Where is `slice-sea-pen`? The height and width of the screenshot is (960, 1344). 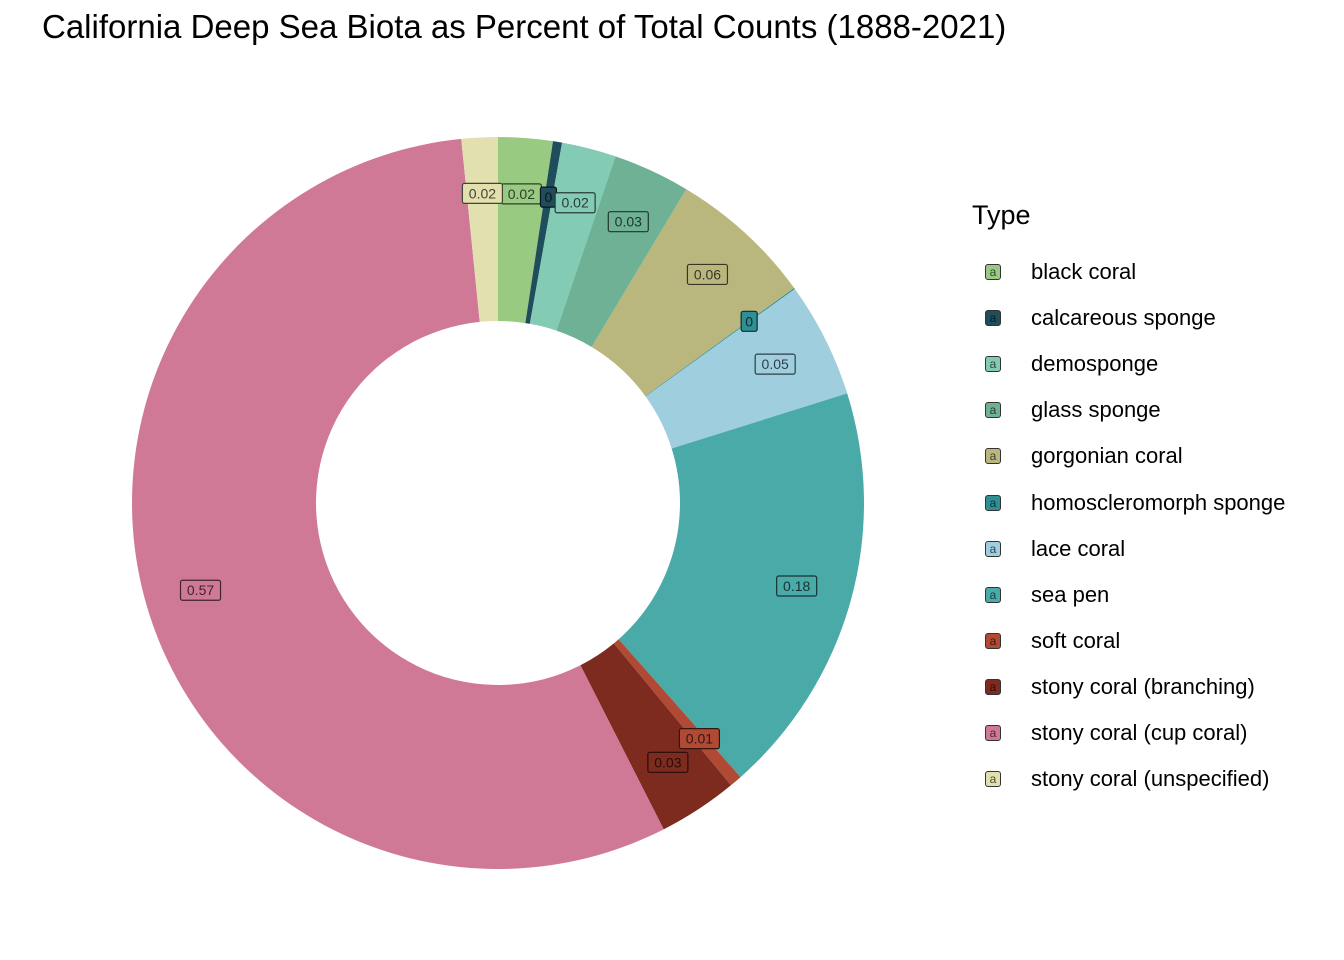 slice-sea-pen is located at coordinates (741, 585).